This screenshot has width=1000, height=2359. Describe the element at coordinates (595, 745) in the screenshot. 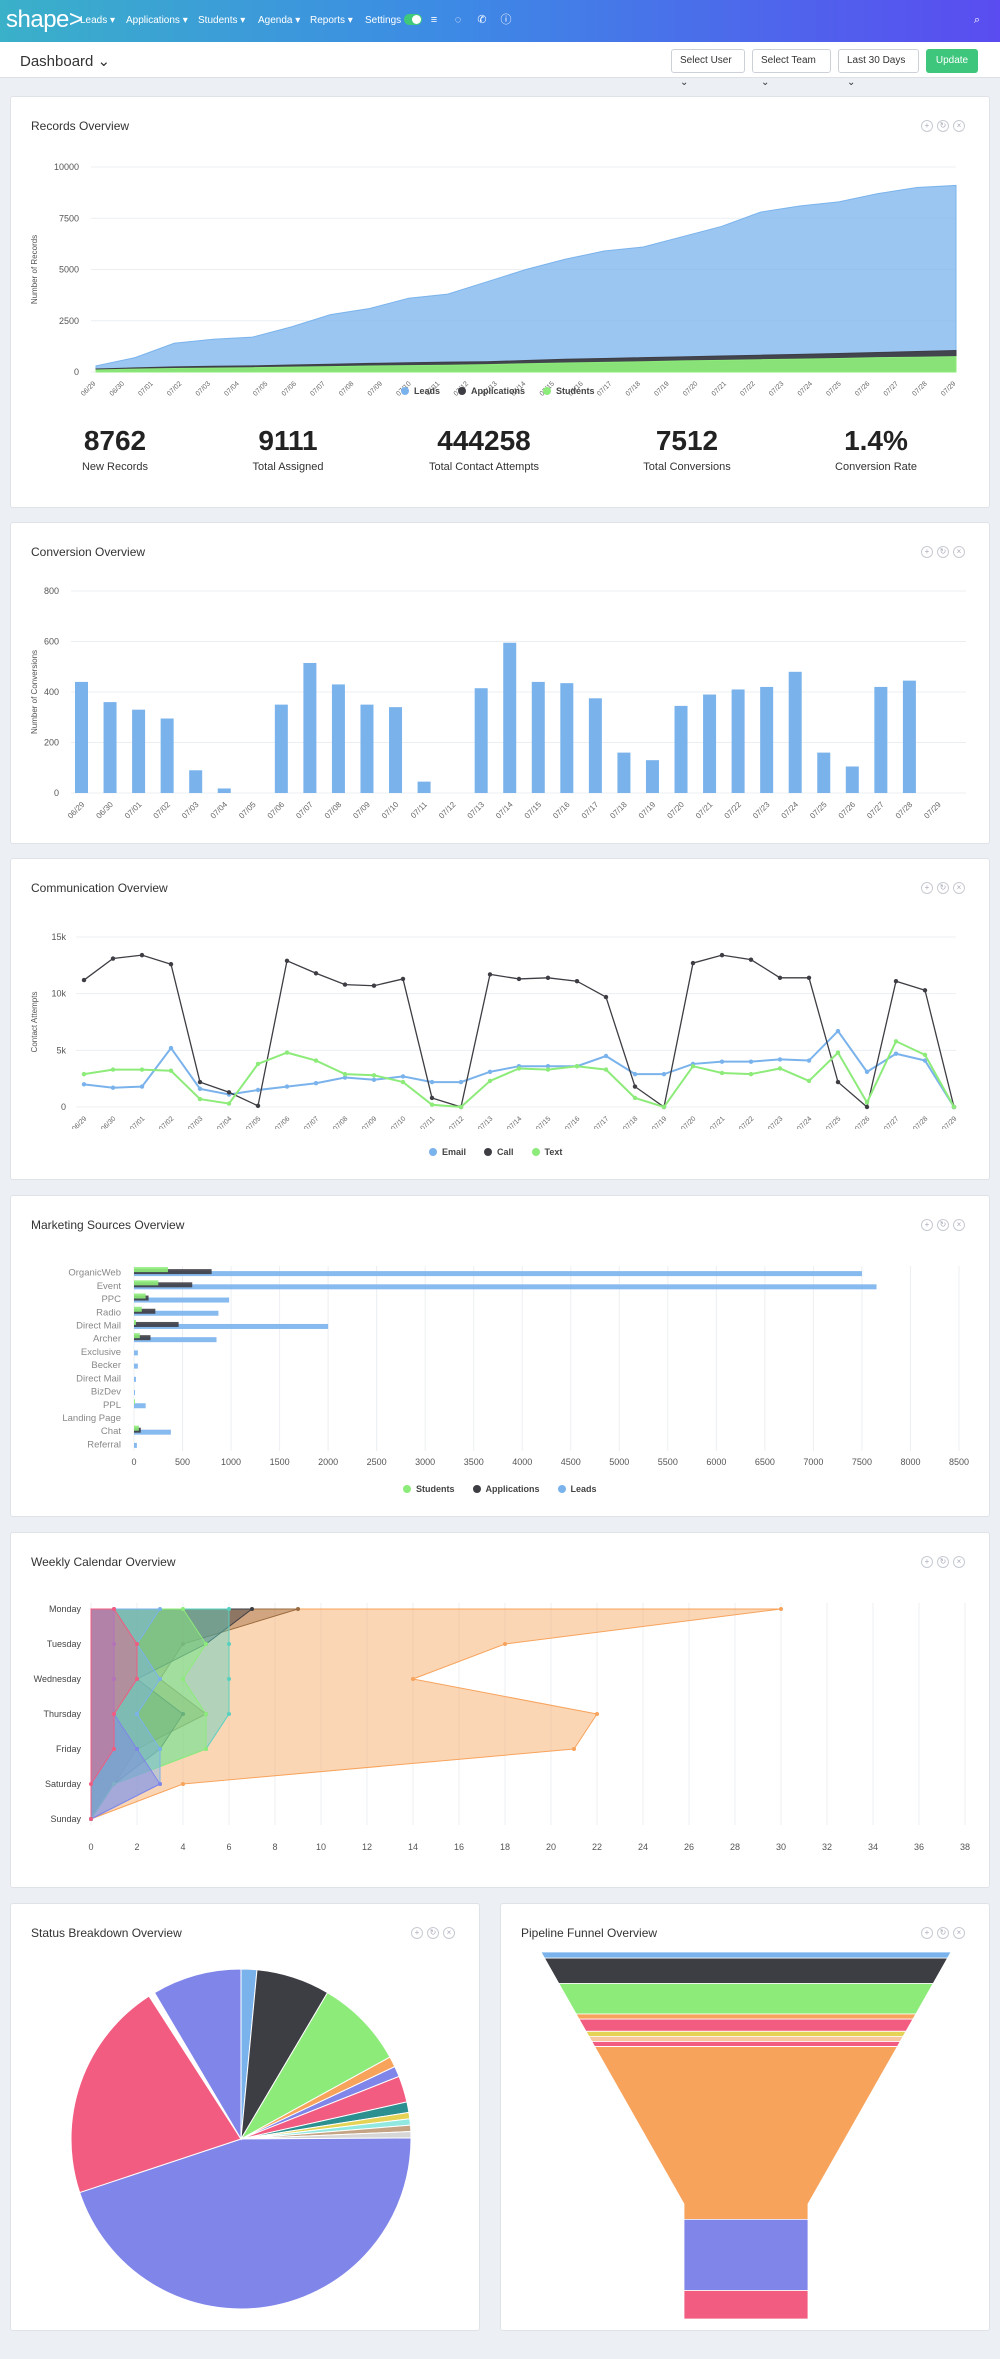

I see `bar-07/17` at that location.